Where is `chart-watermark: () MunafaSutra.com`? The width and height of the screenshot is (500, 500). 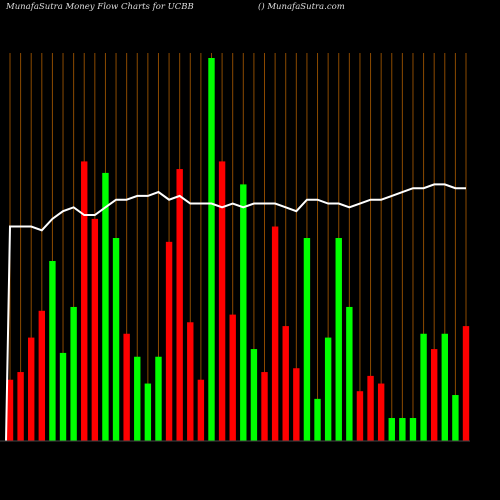 chart-watermark: () MunafaSutra.com is located at coordinates (301, 7).